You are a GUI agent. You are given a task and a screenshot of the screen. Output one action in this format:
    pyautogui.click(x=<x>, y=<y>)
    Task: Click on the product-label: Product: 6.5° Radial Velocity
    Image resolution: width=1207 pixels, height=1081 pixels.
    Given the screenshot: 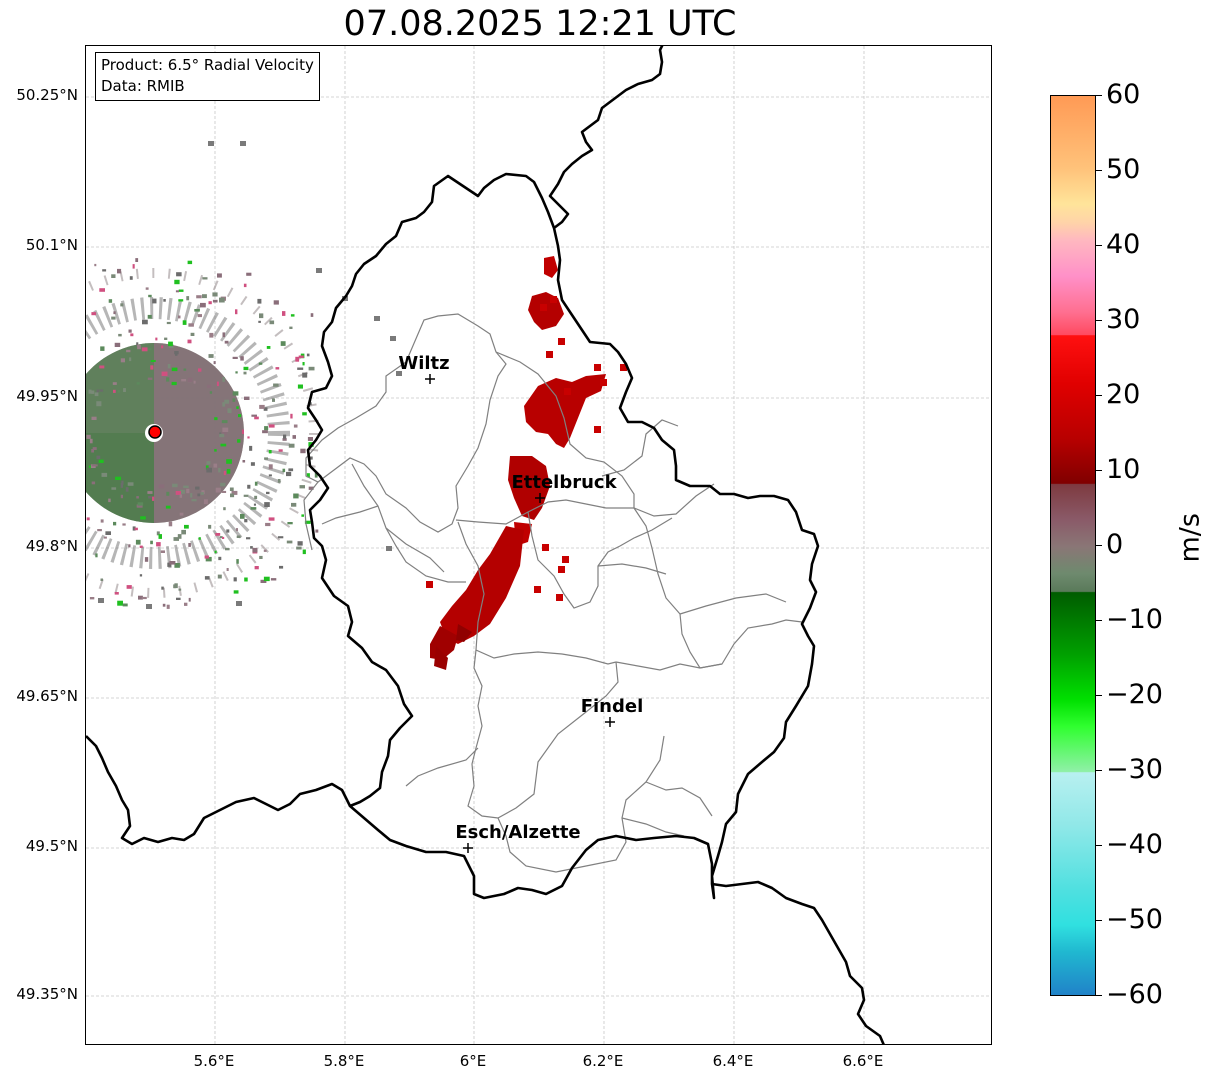 What is the action you would take?
    pyautogui.click(x=207, y=65)
    